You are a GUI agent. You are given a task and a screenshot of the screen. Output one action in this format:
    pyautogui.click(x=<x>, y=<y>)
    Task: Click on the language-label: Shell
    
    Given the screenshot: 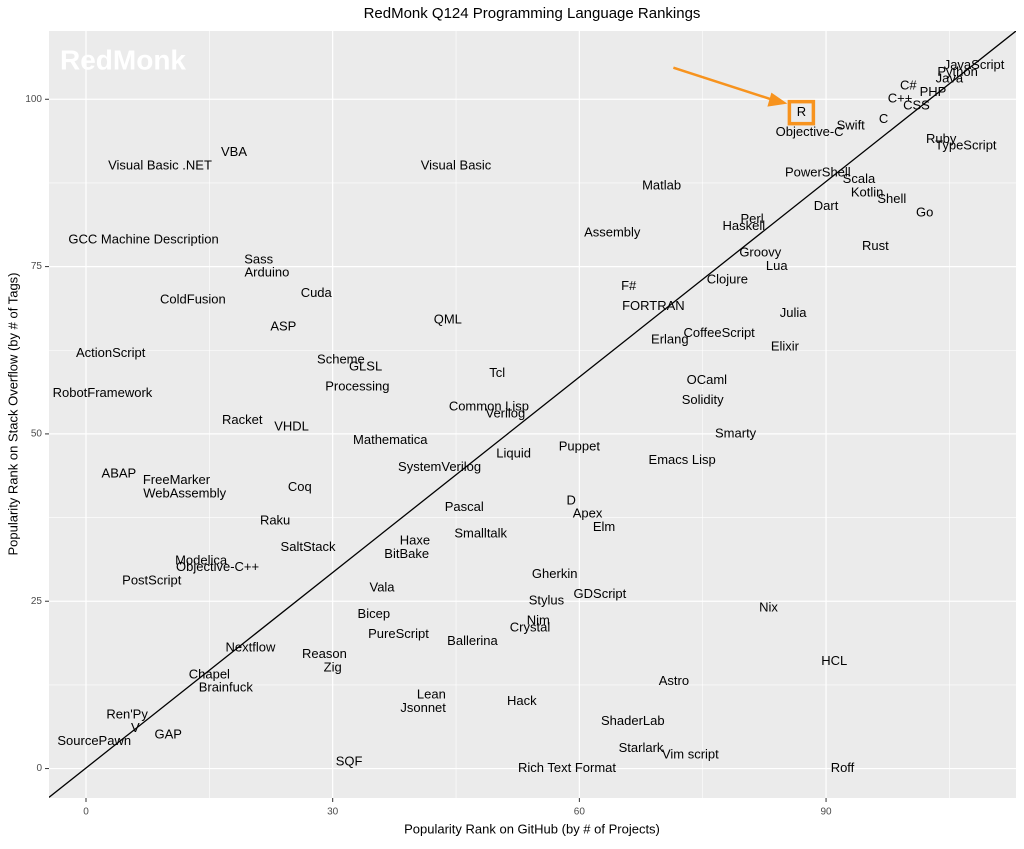 What is the action you would take?
    pyautogui.click(x=891, y=198)
    